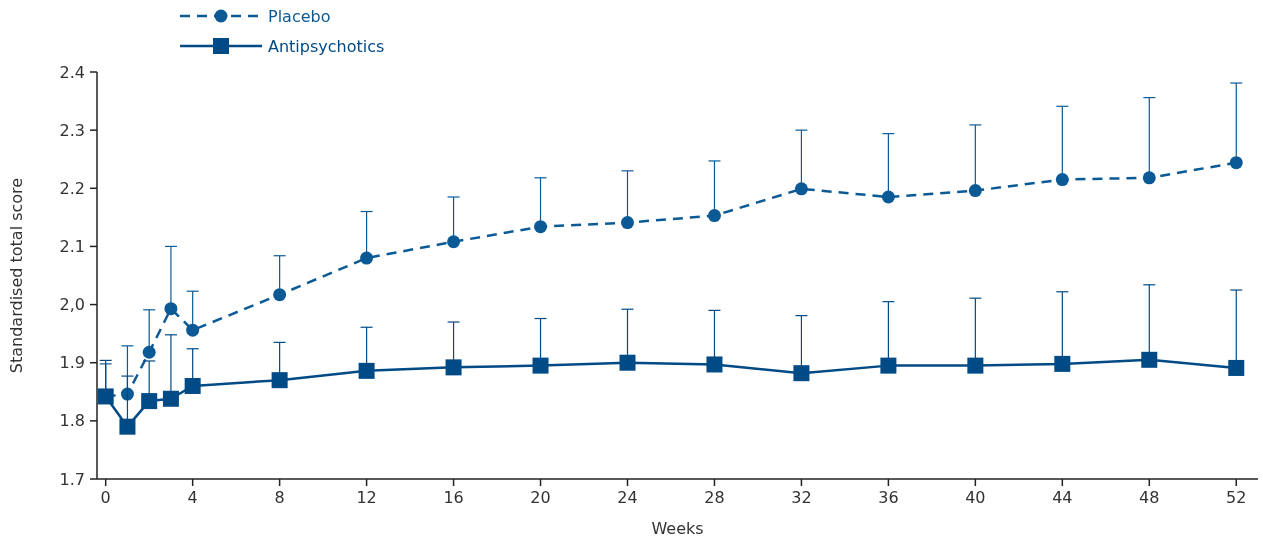  What do you see at coordinates (72, 188) in the screenshot?
I see `y-tick-label: 2.2` at bounding box center [72, 188].